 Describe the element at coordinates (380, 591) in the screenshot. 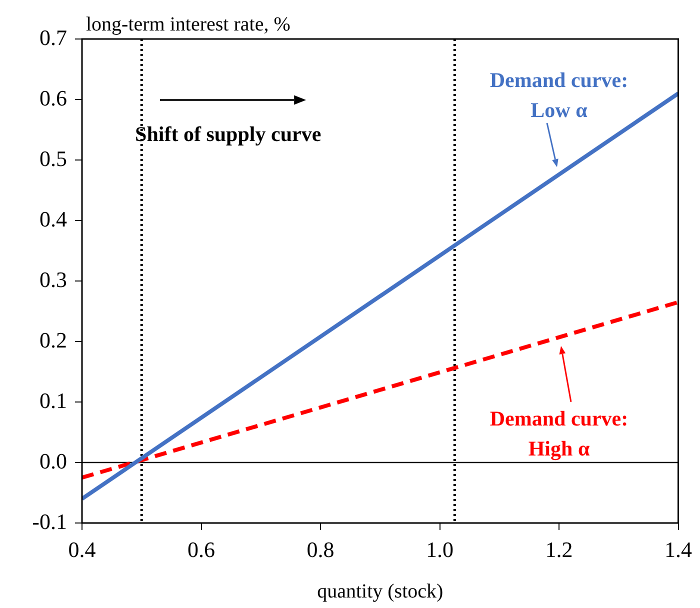

I see `x-axis-title: quantity (stock)` at that location.